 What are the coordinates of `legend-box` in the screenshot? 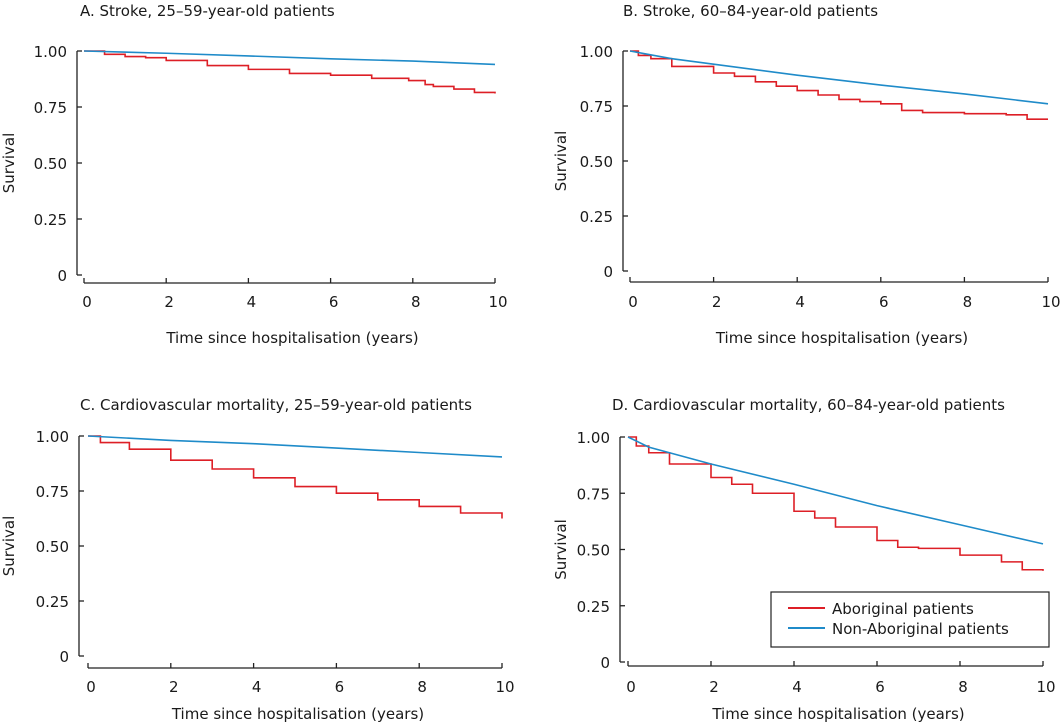 It's located at (910, 619).